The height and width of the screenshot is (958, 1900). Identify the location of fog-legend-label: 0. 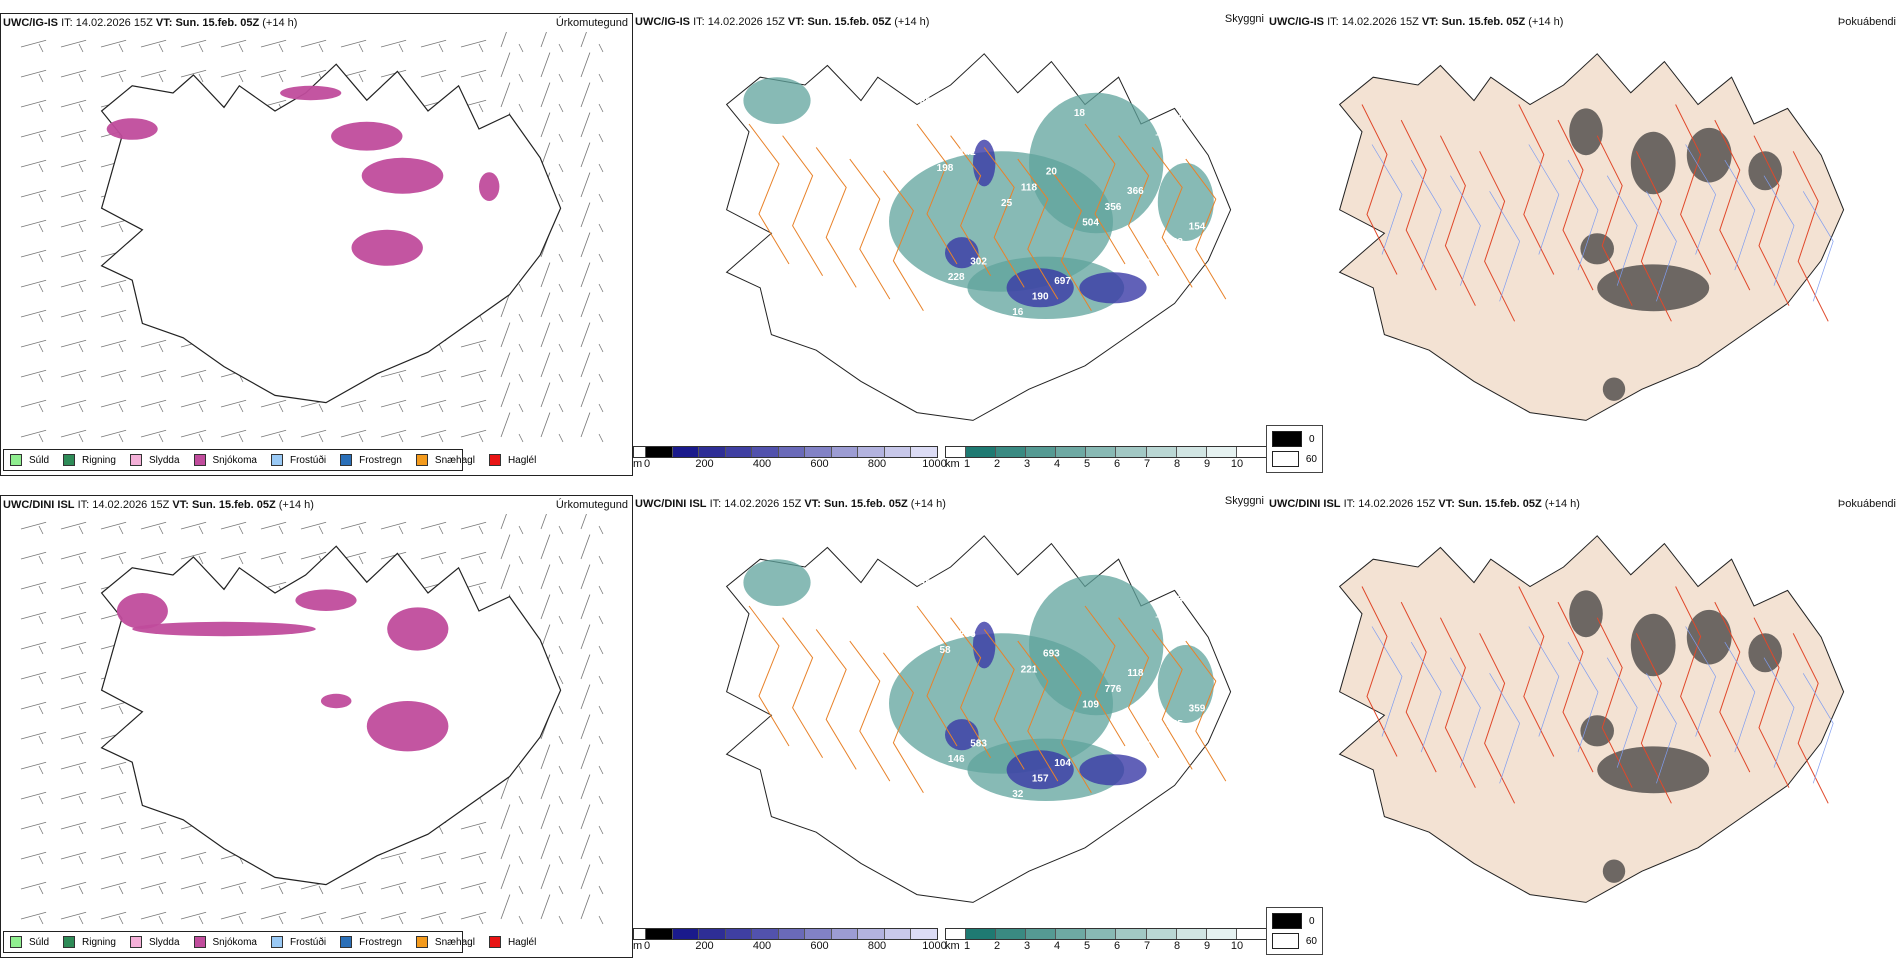
(1312, 439).